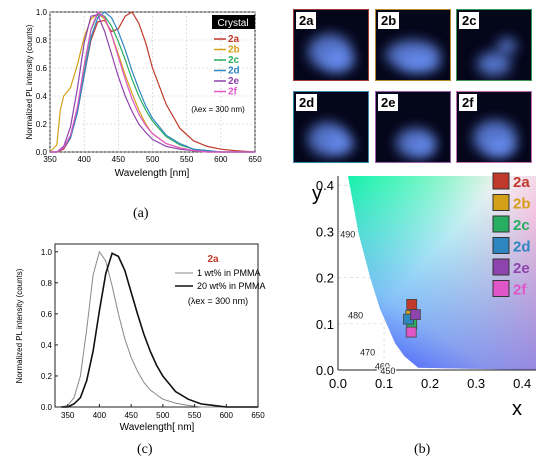  What do you see at coordinates (221, 159) in the screenshot?
I see `chart-a-xtick-label: 600` at bounding box center [221, 159].